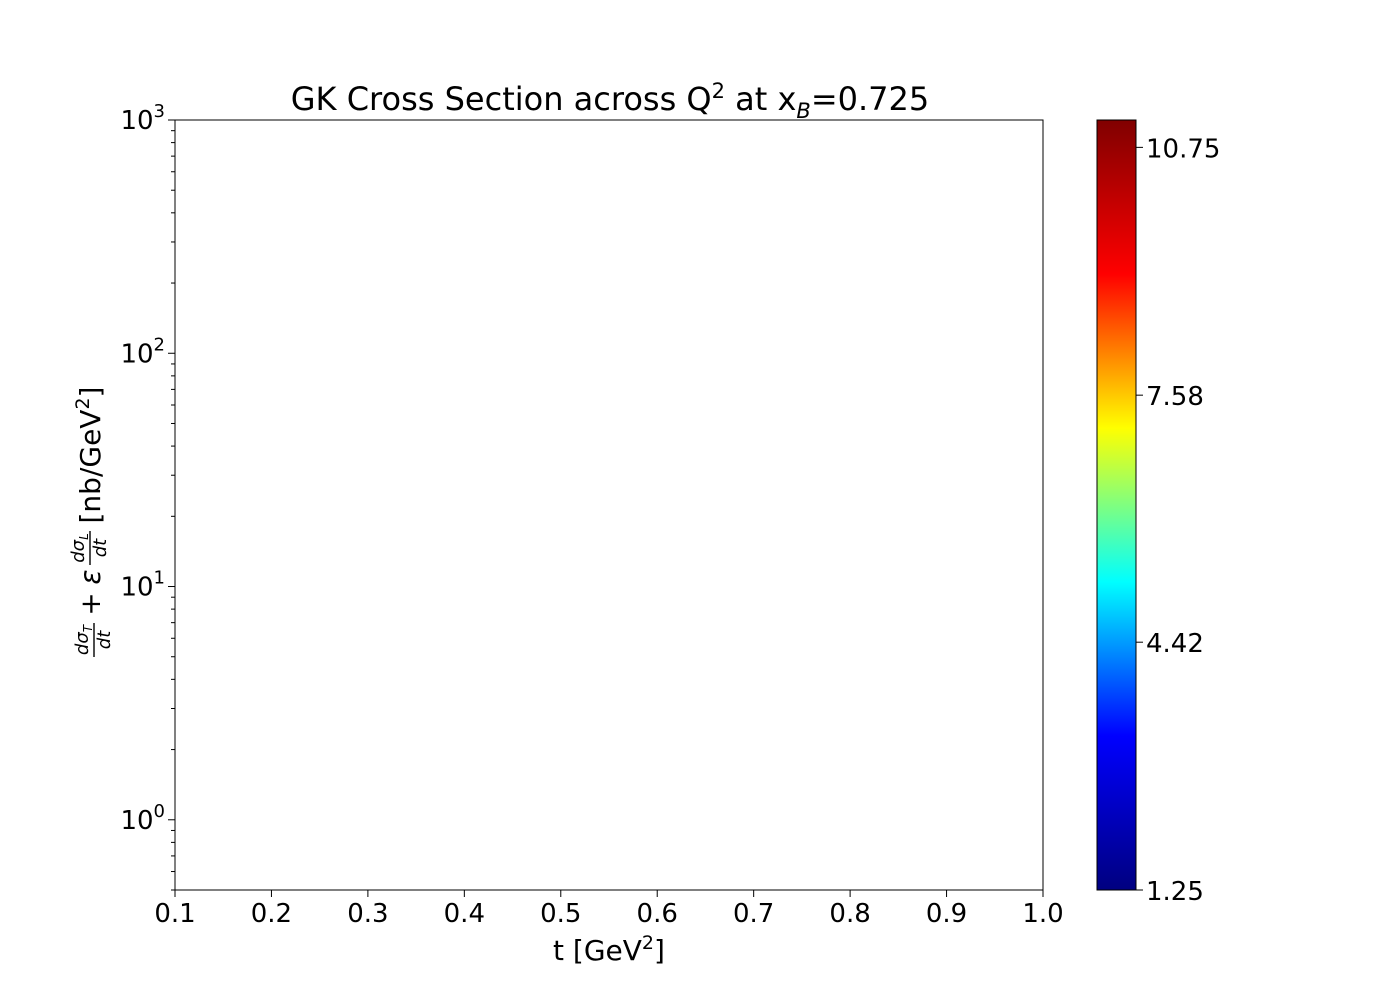 This screenshot has height=1000, width=1400. I want to click on x-tick-label: 0.3, so click(367, 914).